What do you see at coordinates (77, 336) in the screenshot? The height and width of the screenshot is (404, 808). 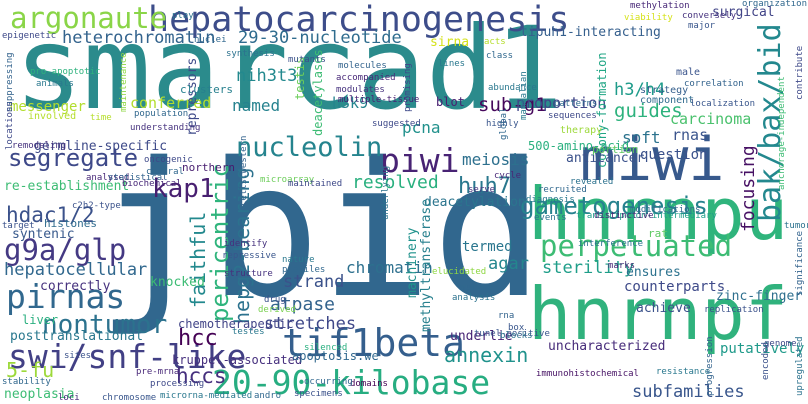 I see `word: posttranslational` at bounding box center [77, 336].